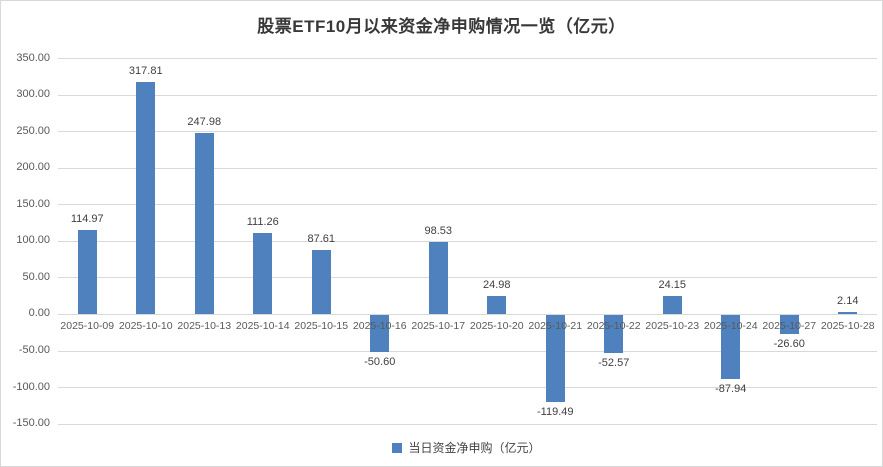 The height and width of the screenshot is (467, 883). What do you see at coordinates (731, 389) in the screenshot?
I see `bar-value-label: -87.94` at bounding box center [731, 389].